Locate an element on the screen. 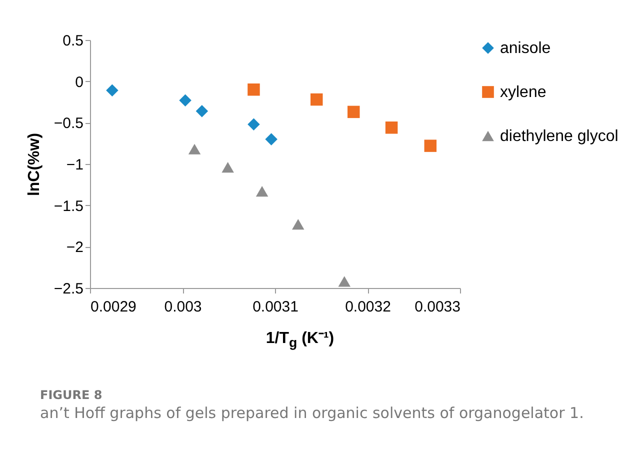 Image resolution: width=641 pixels, height=474 pixels. y-axis-title: lnC(%w) is located at coordinates (34, 164).